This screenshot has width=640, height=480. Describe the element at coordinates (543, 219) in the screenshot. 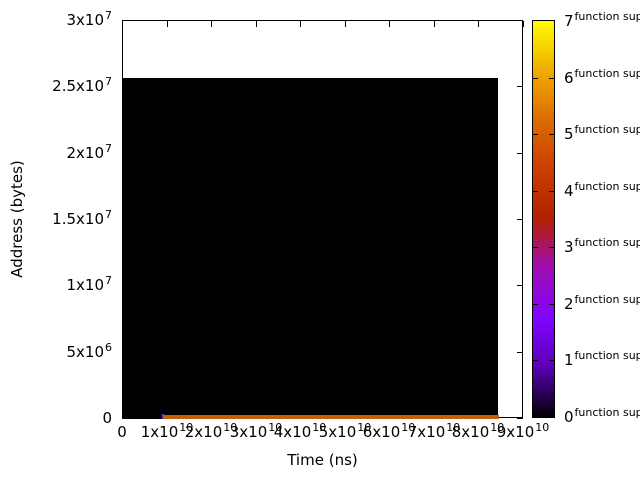

I see `colorbar` at that location.